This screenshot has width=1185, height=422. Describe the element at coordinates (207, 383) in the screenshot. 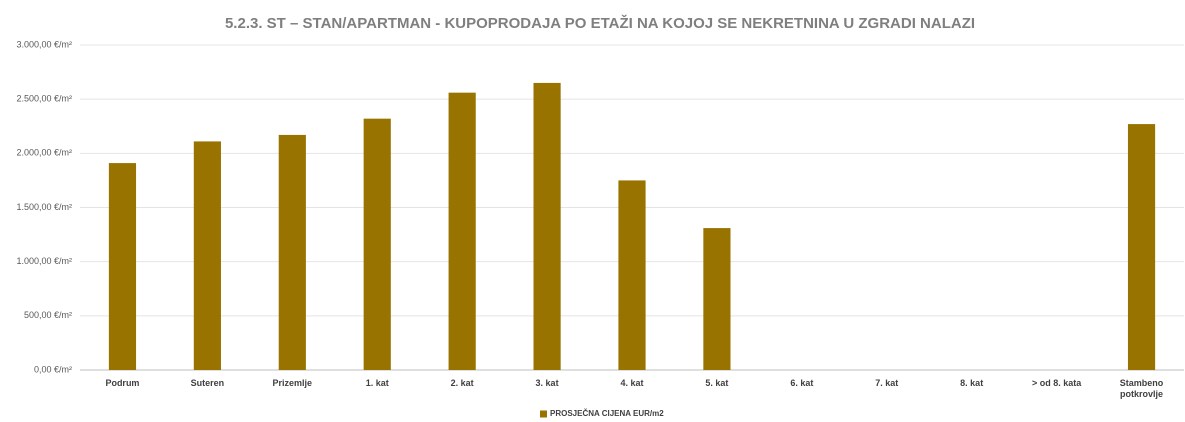

I see `x-tick-label: Suteren` at that location.